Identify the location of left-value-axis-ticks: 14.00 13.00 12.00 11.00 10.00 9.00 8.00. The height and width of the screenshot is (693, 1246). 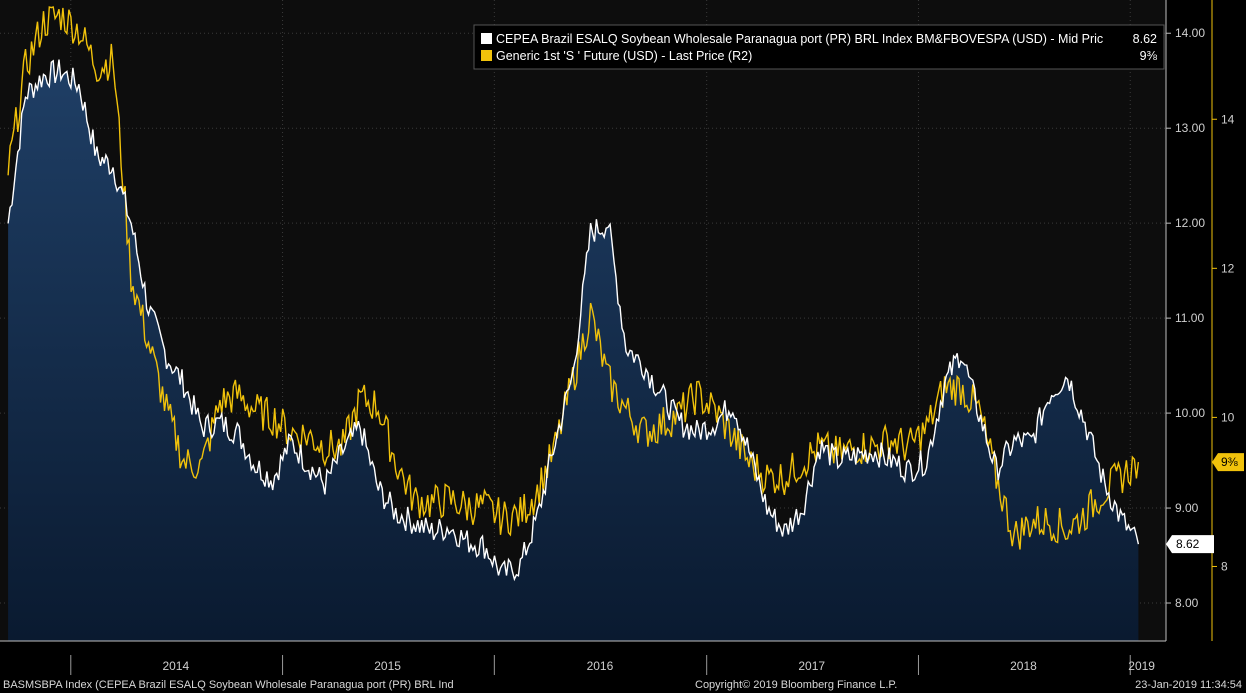
(1185, 318).